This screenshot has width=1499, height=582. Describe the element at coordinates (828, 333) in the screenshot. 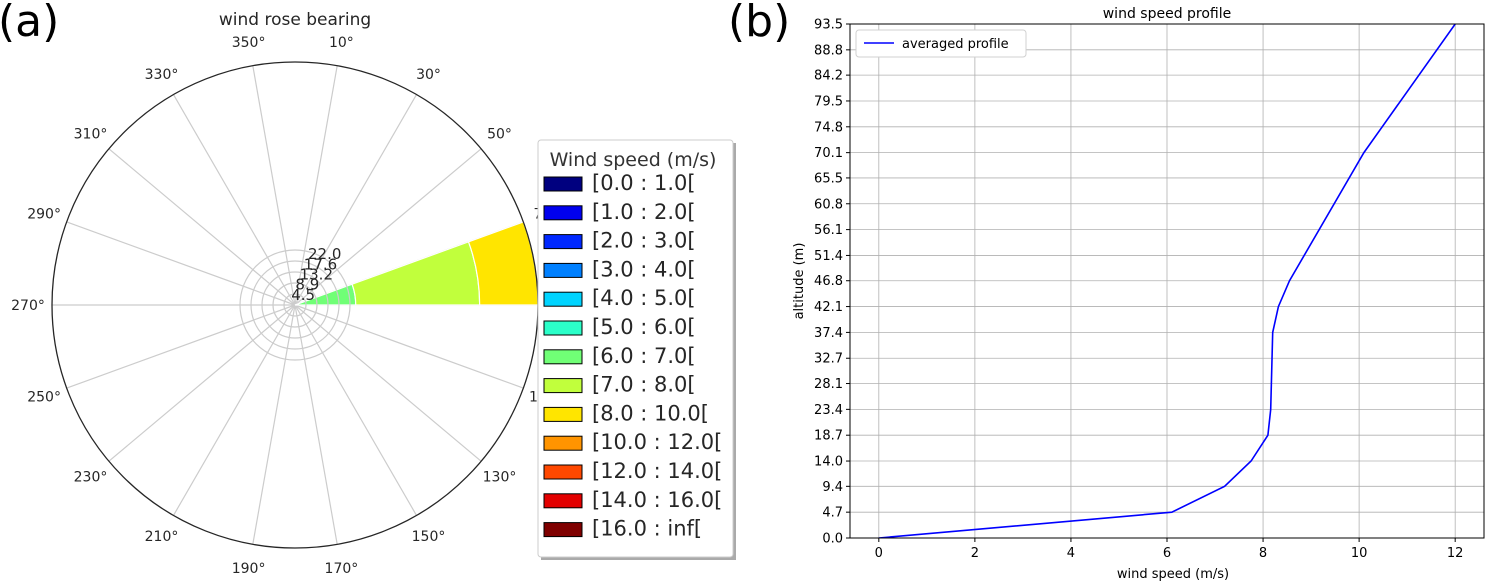

I see `profile-ytick-label: 37.4` at that location.